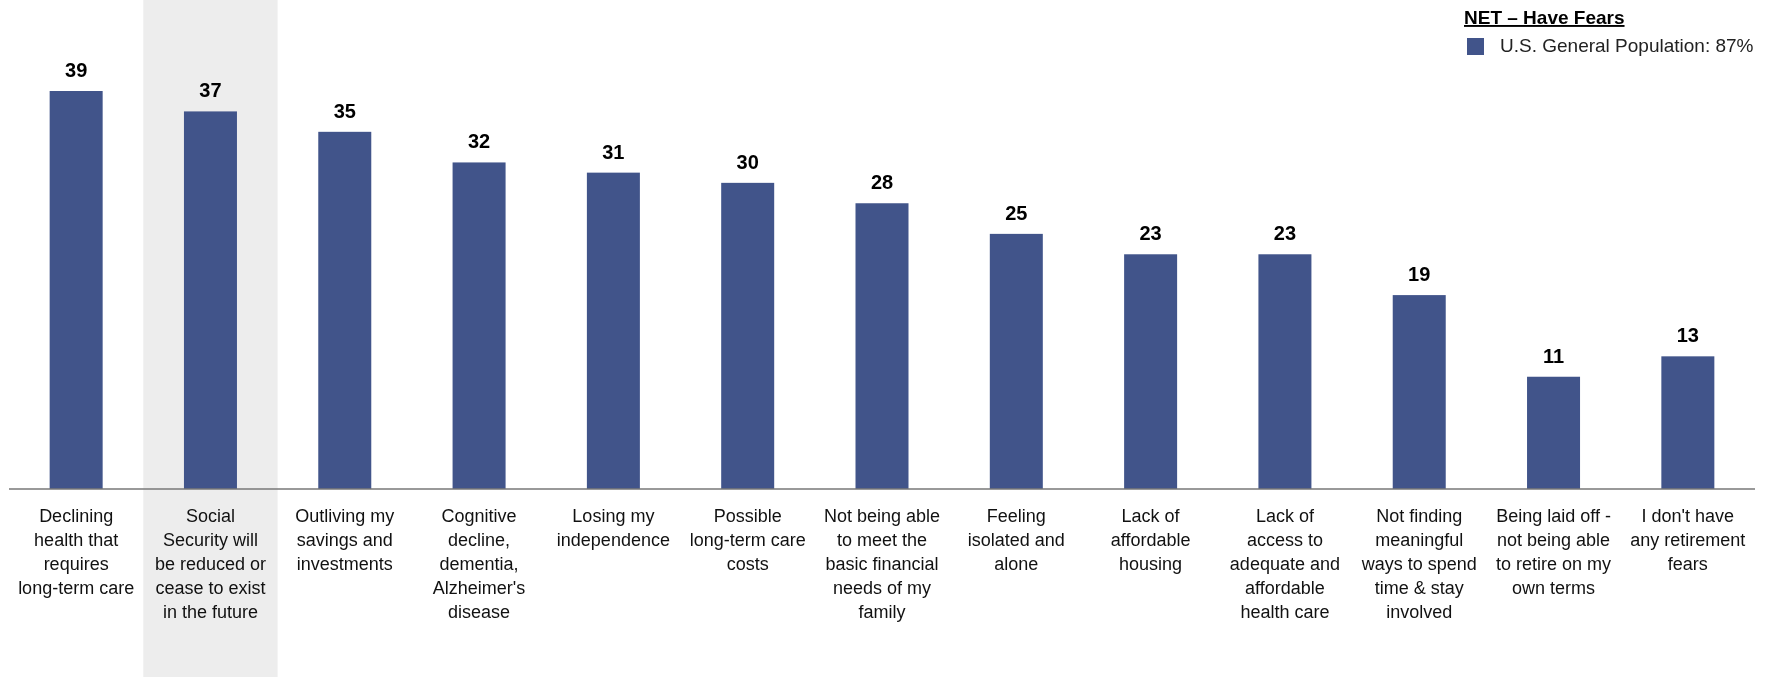  I want to click on data-label: 13, so click(1687, 335).